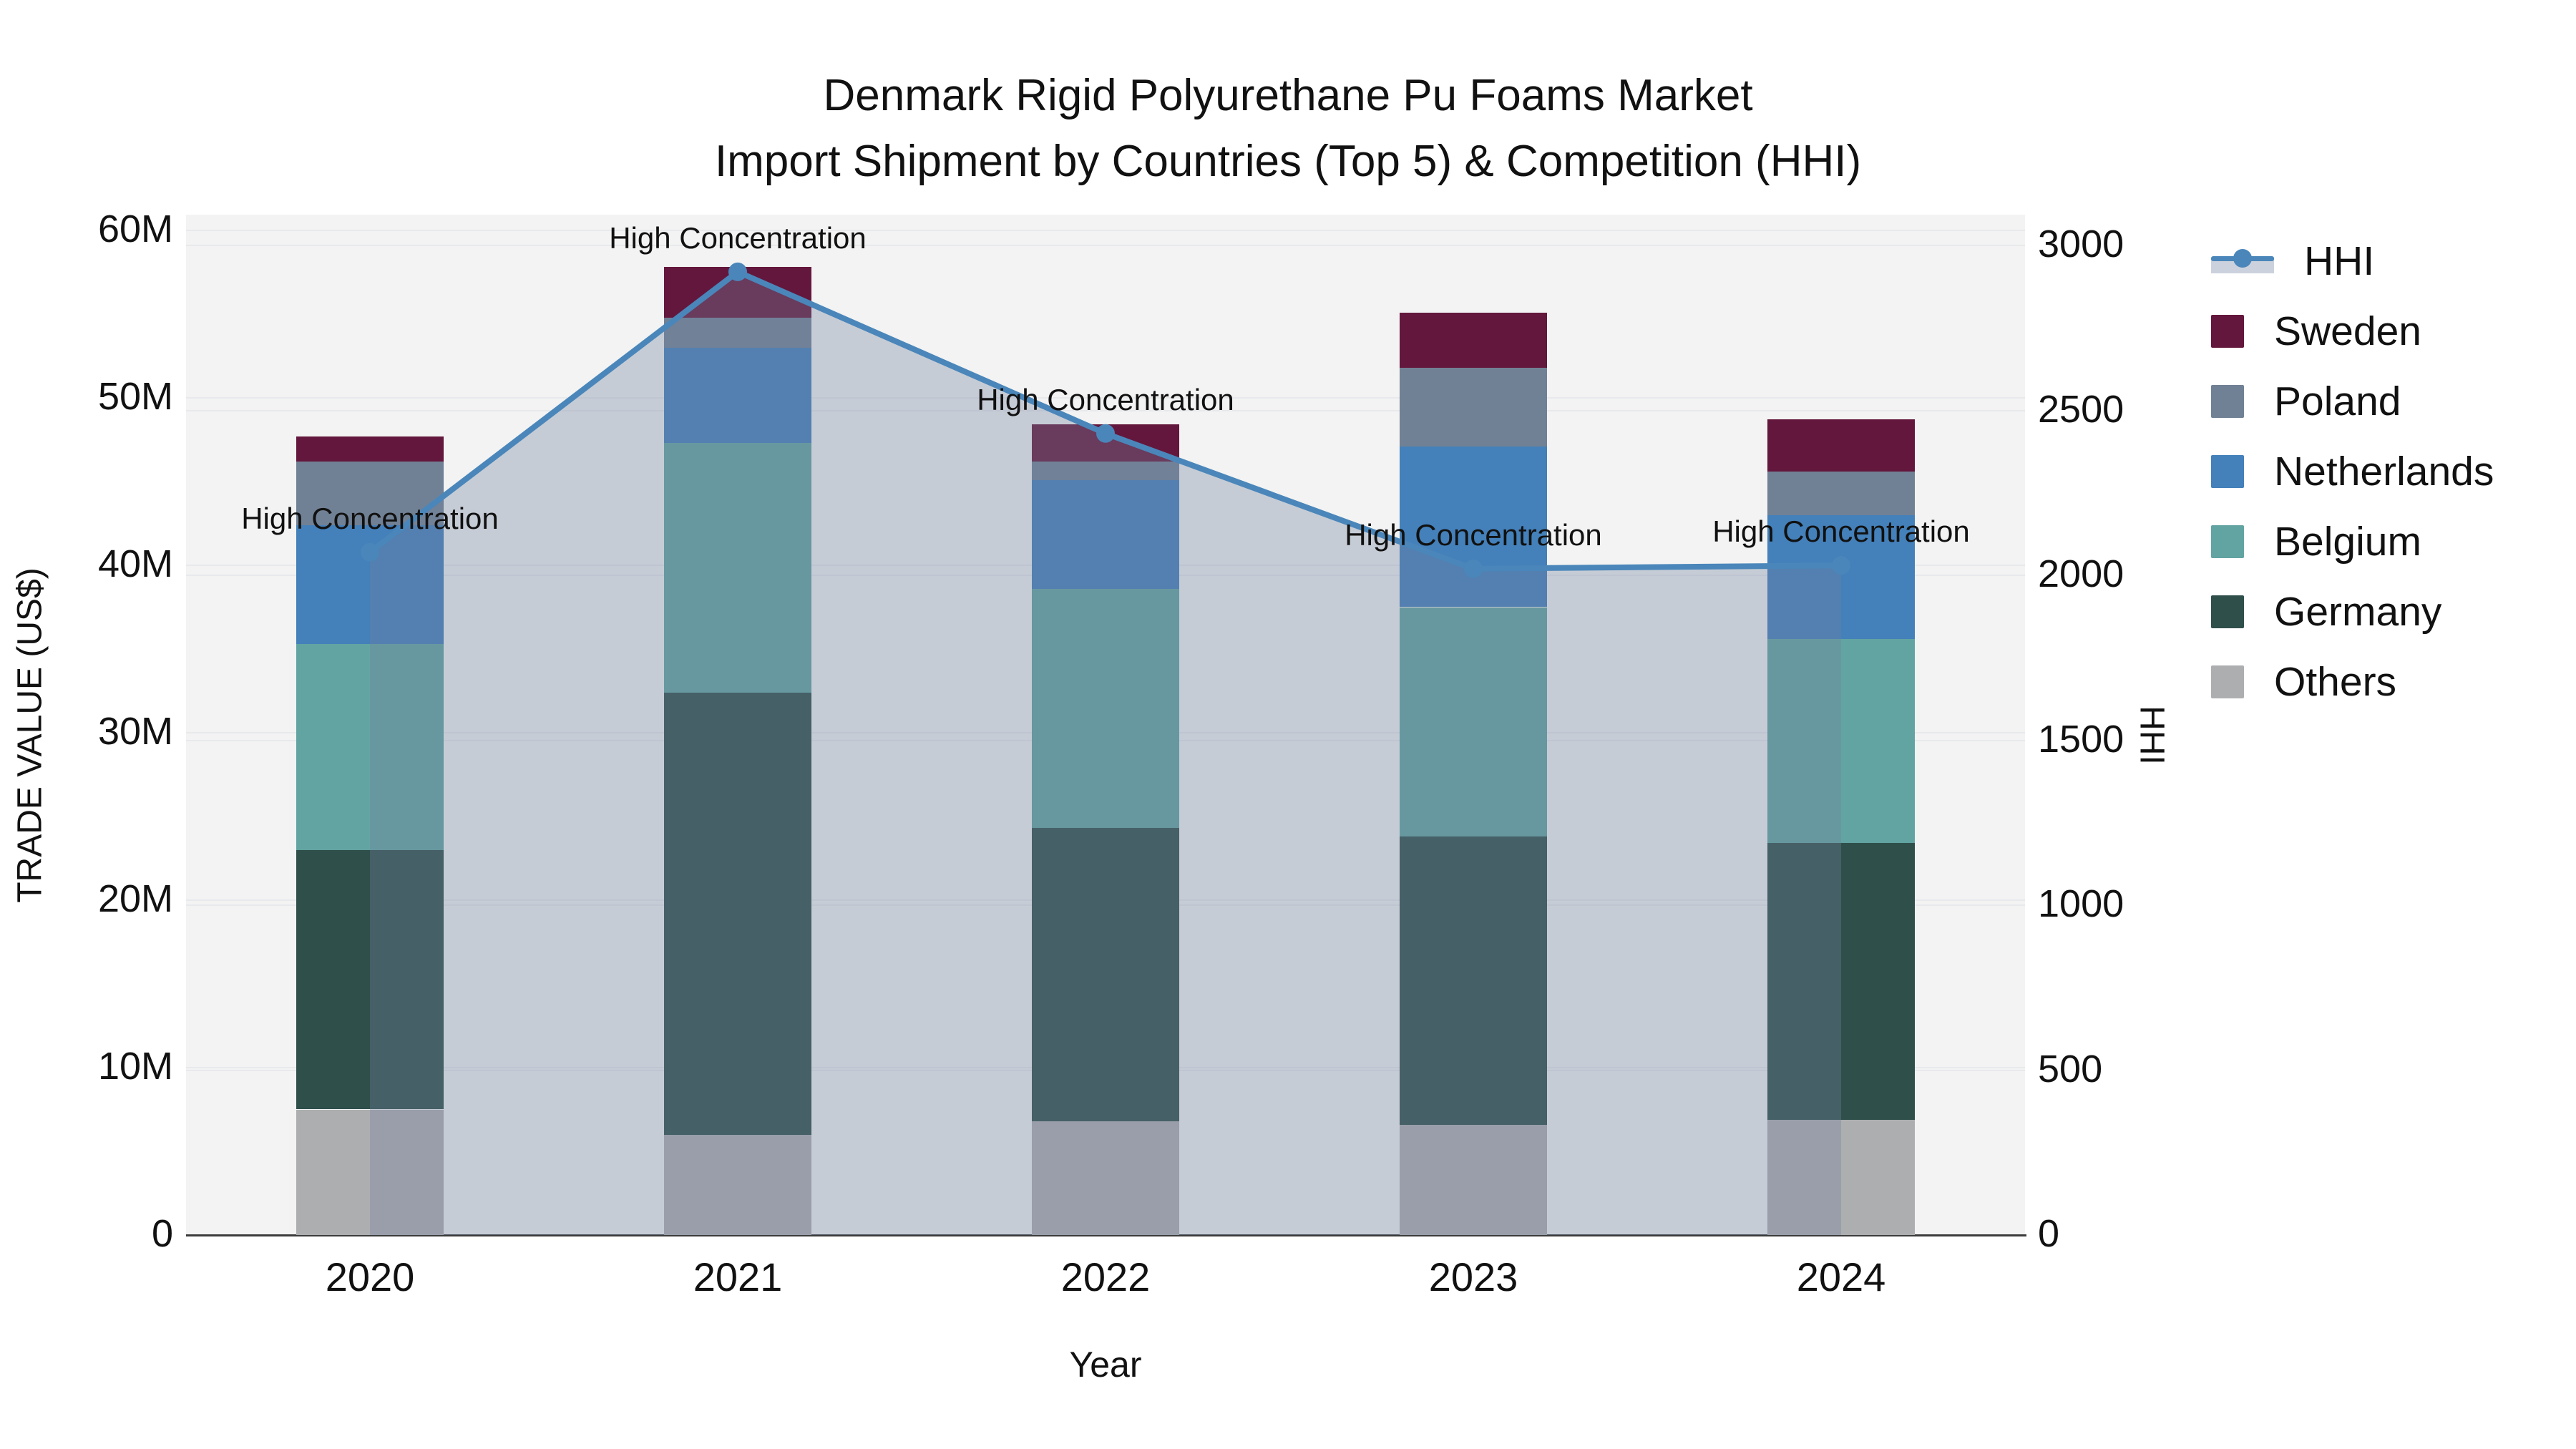 This screenshot has width=2576, height=1449. What do you see at coordinates (737, 568) in the screenshot?
I see `bar-segment-belgium-2021` at bounding box center [737, 568].